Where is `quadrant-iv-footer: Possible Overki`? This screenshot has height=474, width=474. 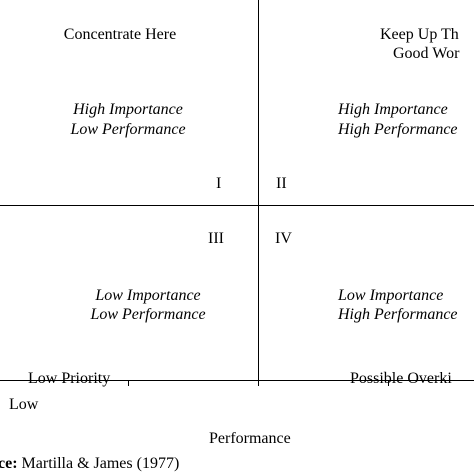
quadrant-iv-footer: Possible Overki is located at coordinates (401, 378).